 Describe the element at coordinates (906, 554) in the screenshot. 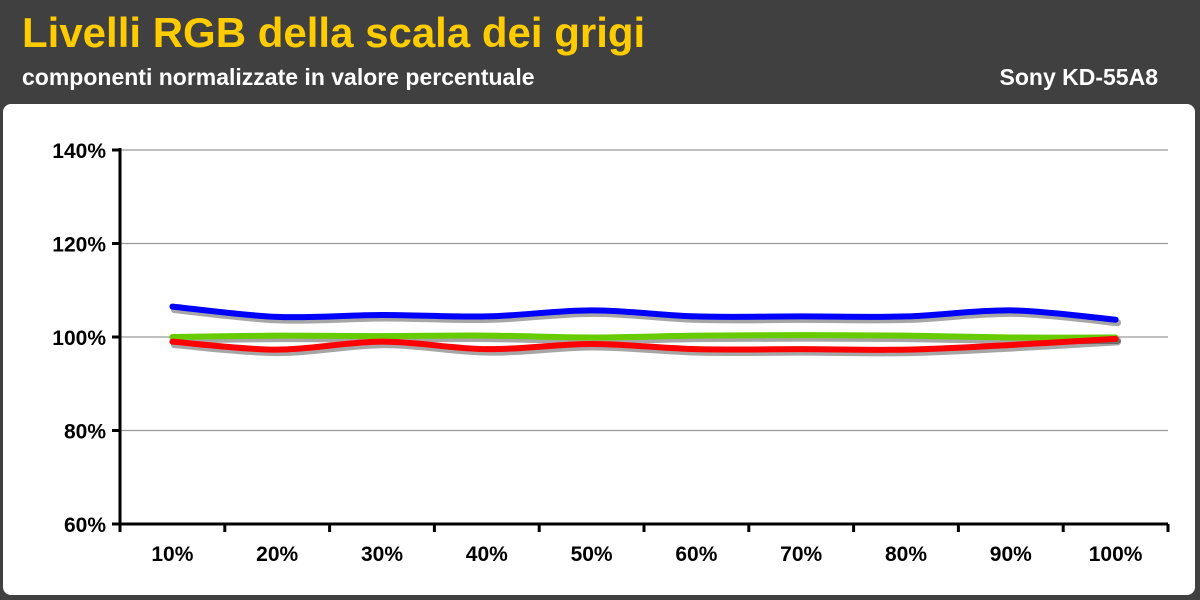

I see `x-tick-label: 80%` at that location.